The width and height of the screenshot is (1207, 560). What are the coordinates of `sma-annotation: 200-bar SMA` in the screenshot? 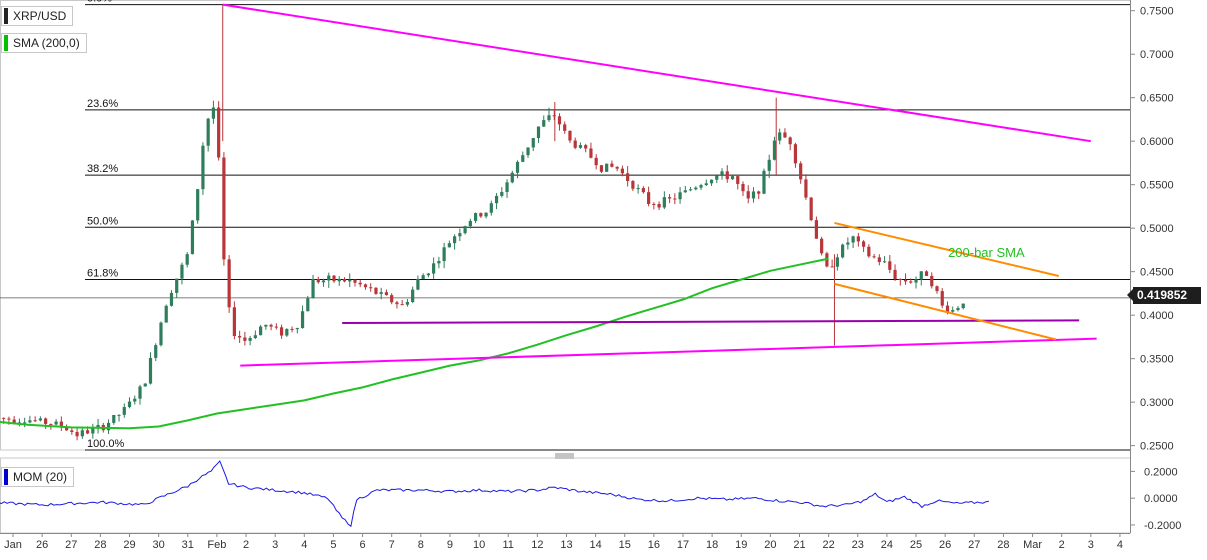 It's located at (986, 252).